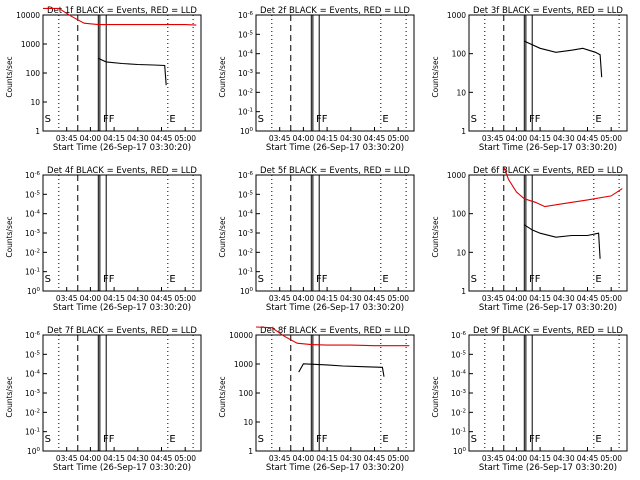  What do you see at coordinates (548, 331) in the screenshot?
I see `panel-title: Det 9f BLACK = Events, RED = LLD` at bounding box center [548, 331].